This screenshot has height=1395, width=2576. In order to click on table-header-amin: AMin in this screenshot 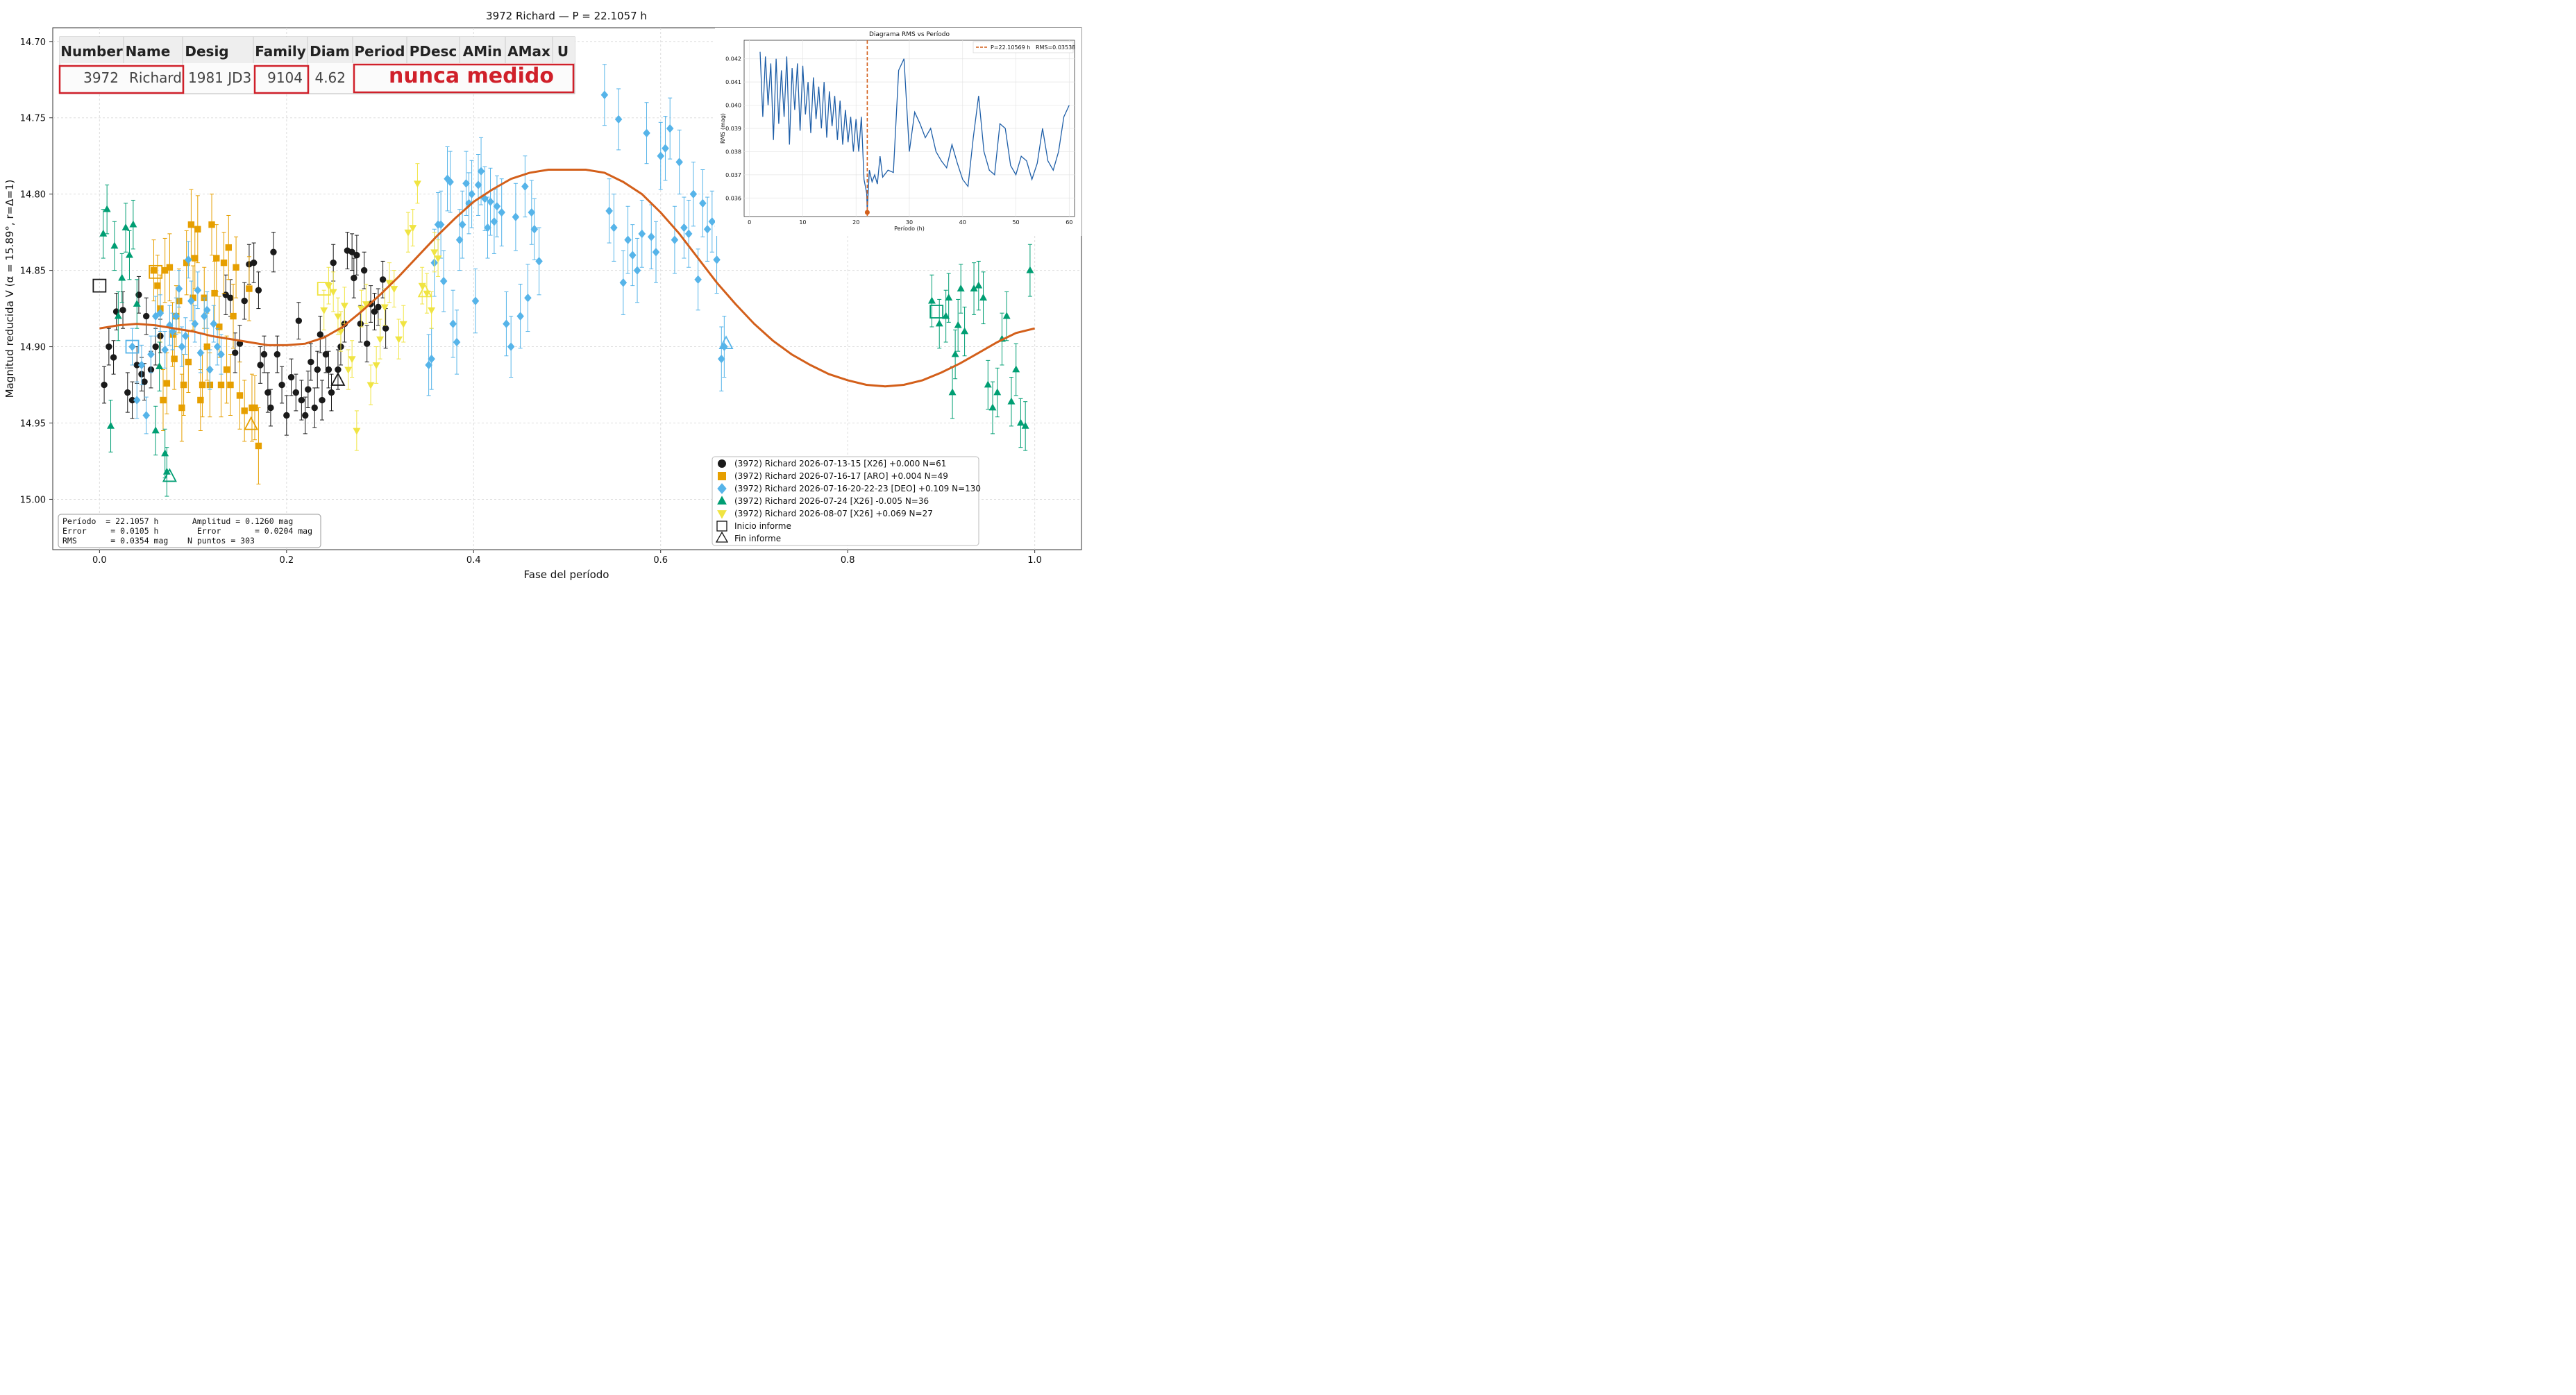, I will do `click(482, 51)`.